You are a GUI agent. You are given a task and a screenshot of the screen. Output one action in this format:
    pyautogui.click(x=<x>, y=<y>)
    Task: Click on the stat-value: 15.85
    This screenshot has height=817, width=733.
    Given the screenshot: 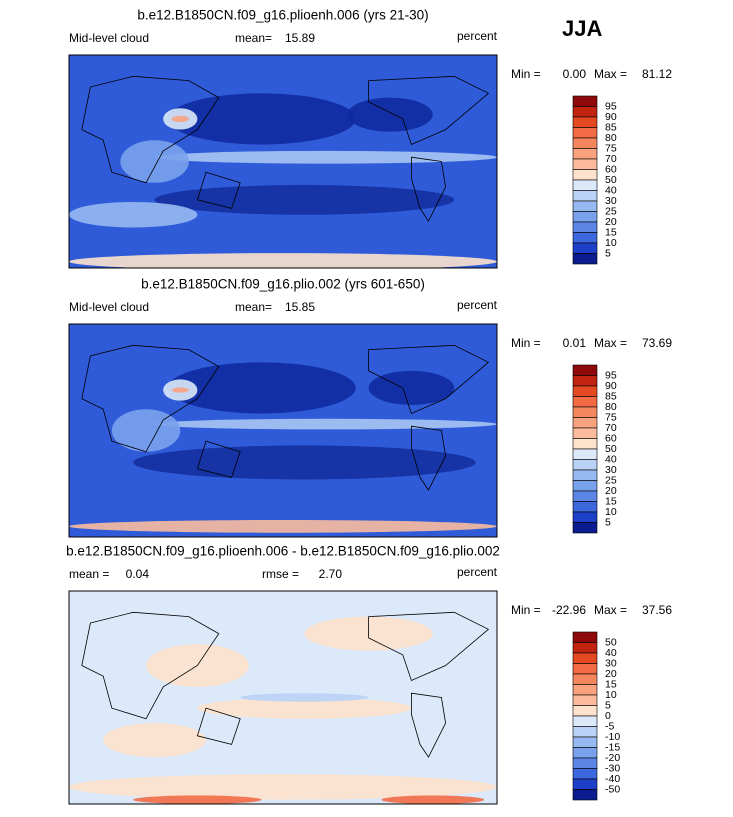 What is the action you would take?
    pyautogui.click(x=300, y=307)
    